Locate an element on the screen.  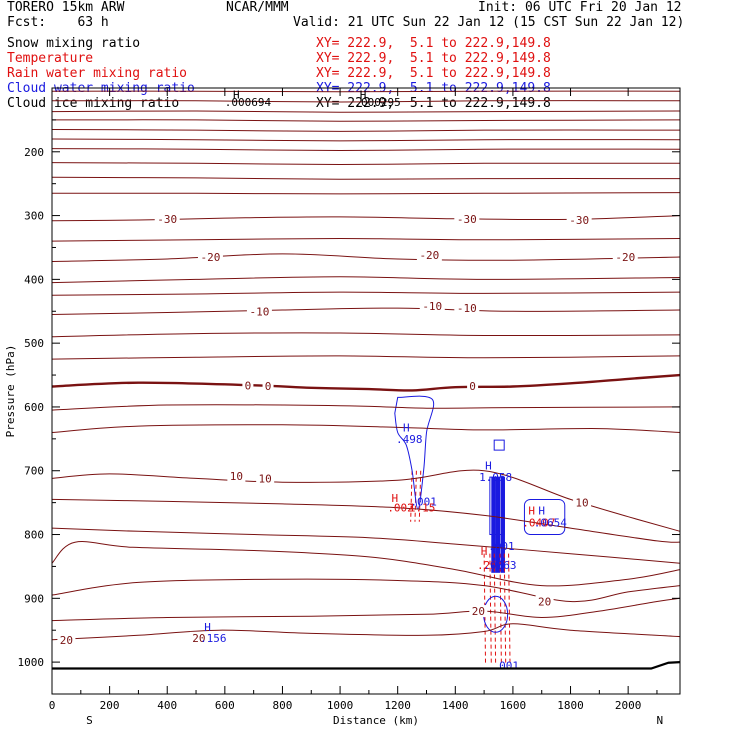
init-time: Init: 06 UTC Fri 20 Jan 12 is located at coordinates (580, 7).